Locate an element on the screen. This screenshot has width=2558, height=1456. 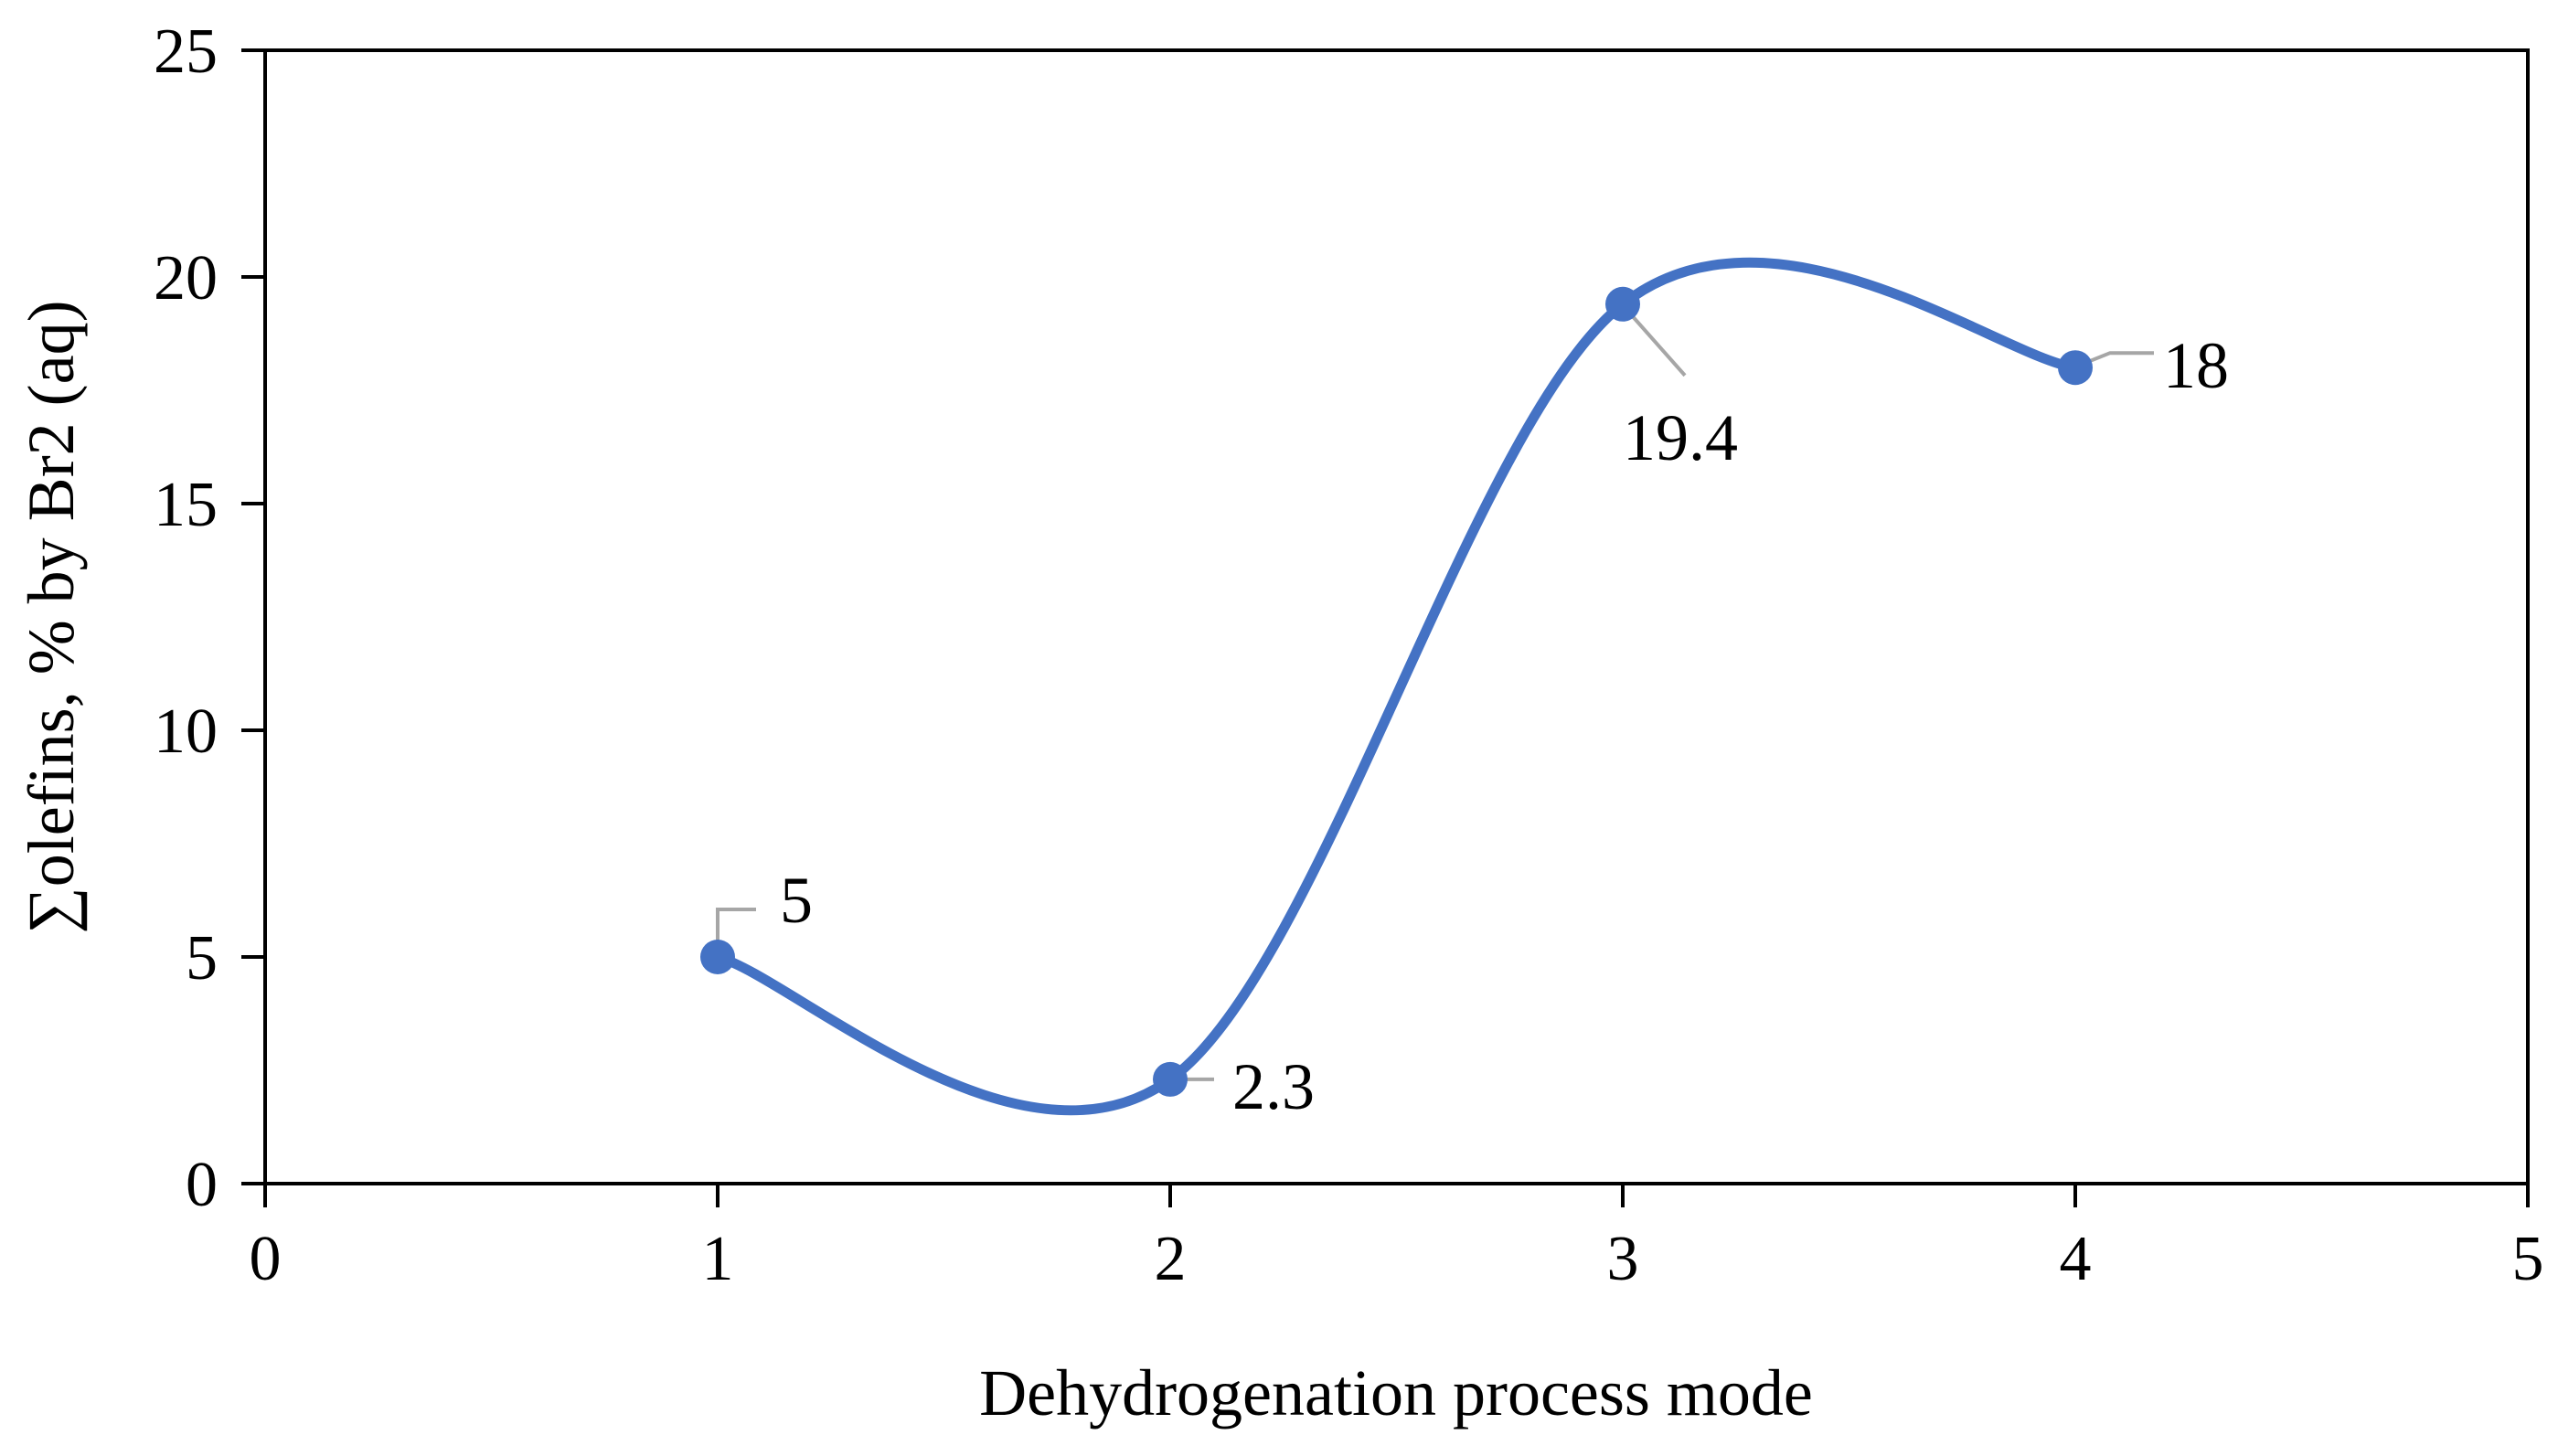
x-axis-title: Dehydrogenation process mode is located at coordinates (1396, 1392).